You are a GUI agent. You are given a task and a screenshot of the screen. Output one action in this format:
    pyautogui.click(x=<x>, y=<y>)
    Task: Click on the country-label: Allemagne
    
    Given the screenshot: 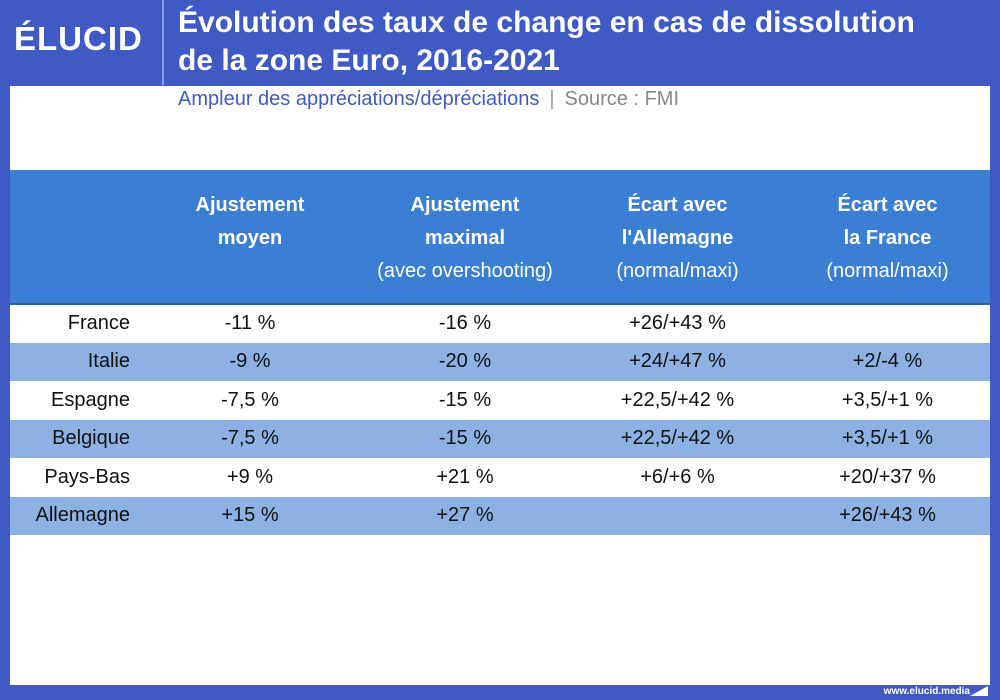 What is the action you would take?
    pyautogui.click(x=82, y=515)
    